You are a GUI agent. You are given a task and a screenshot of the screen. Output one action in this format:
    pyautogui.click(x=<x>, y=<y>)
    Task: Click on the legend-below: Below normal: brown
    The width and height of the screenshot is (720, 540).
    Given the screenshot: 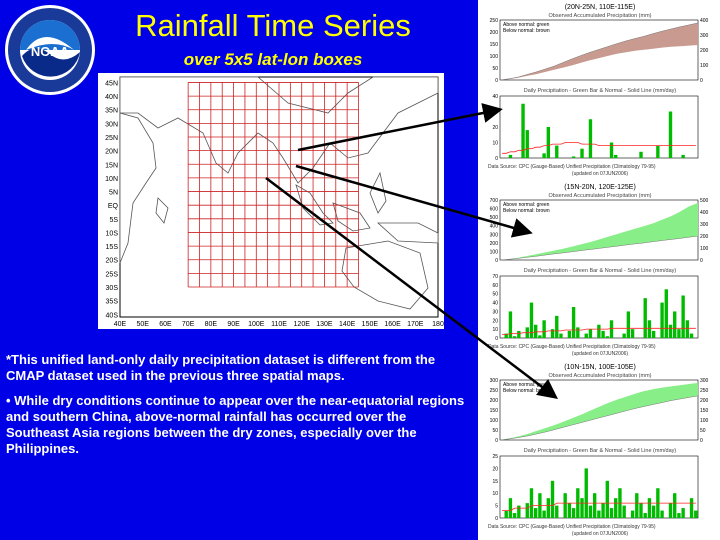 What is the action you would take?
    pyautogui.click(x=526, y=31)
    